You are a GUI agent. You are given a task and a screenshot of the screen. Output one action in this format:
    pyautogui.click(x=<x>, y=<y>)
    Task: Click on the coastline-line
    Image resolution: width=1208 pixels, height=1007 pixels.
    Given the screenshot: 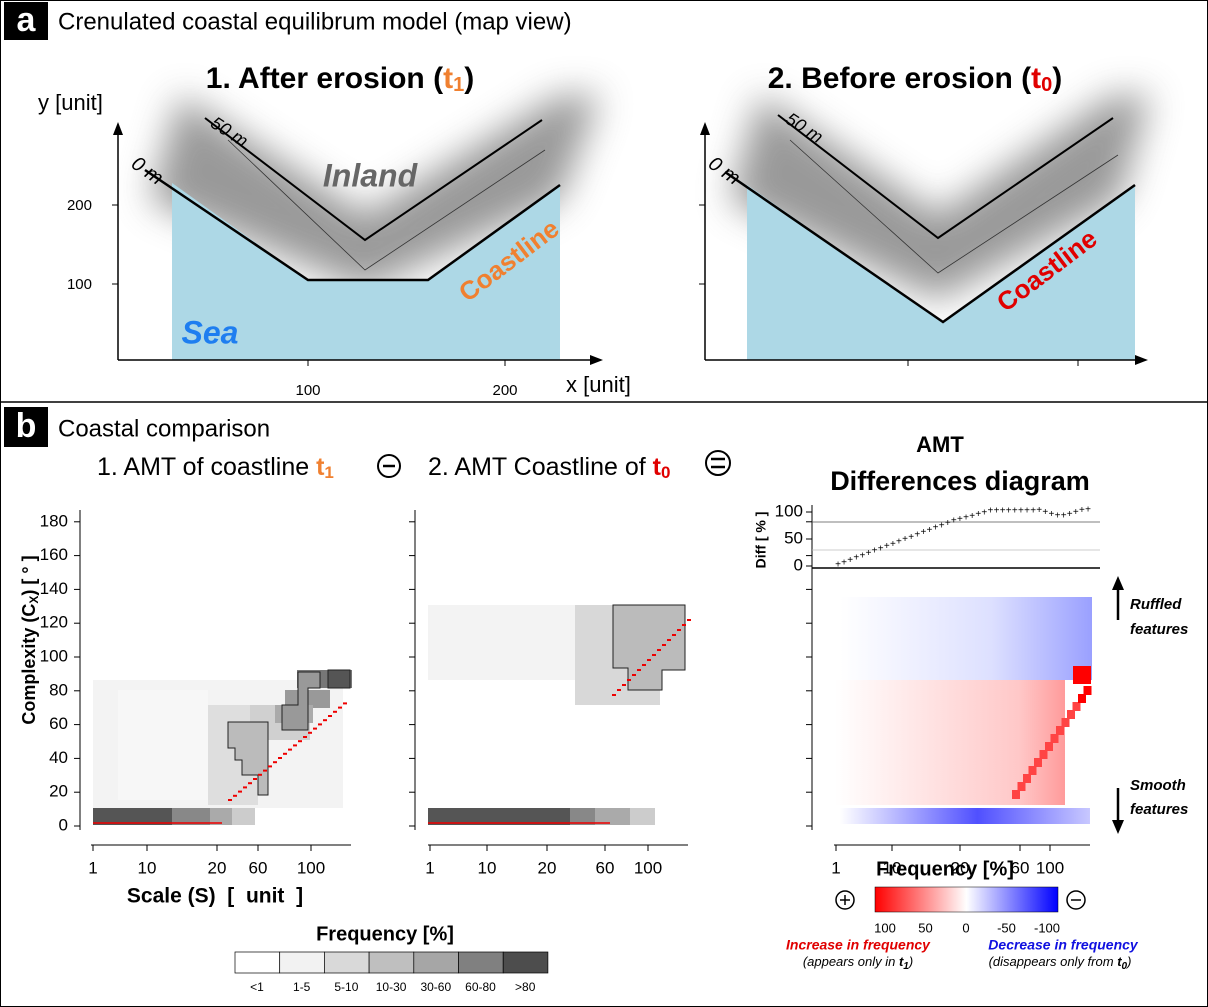 What is the action you would take?
    pyautogui.click(x=930, y=247)
    